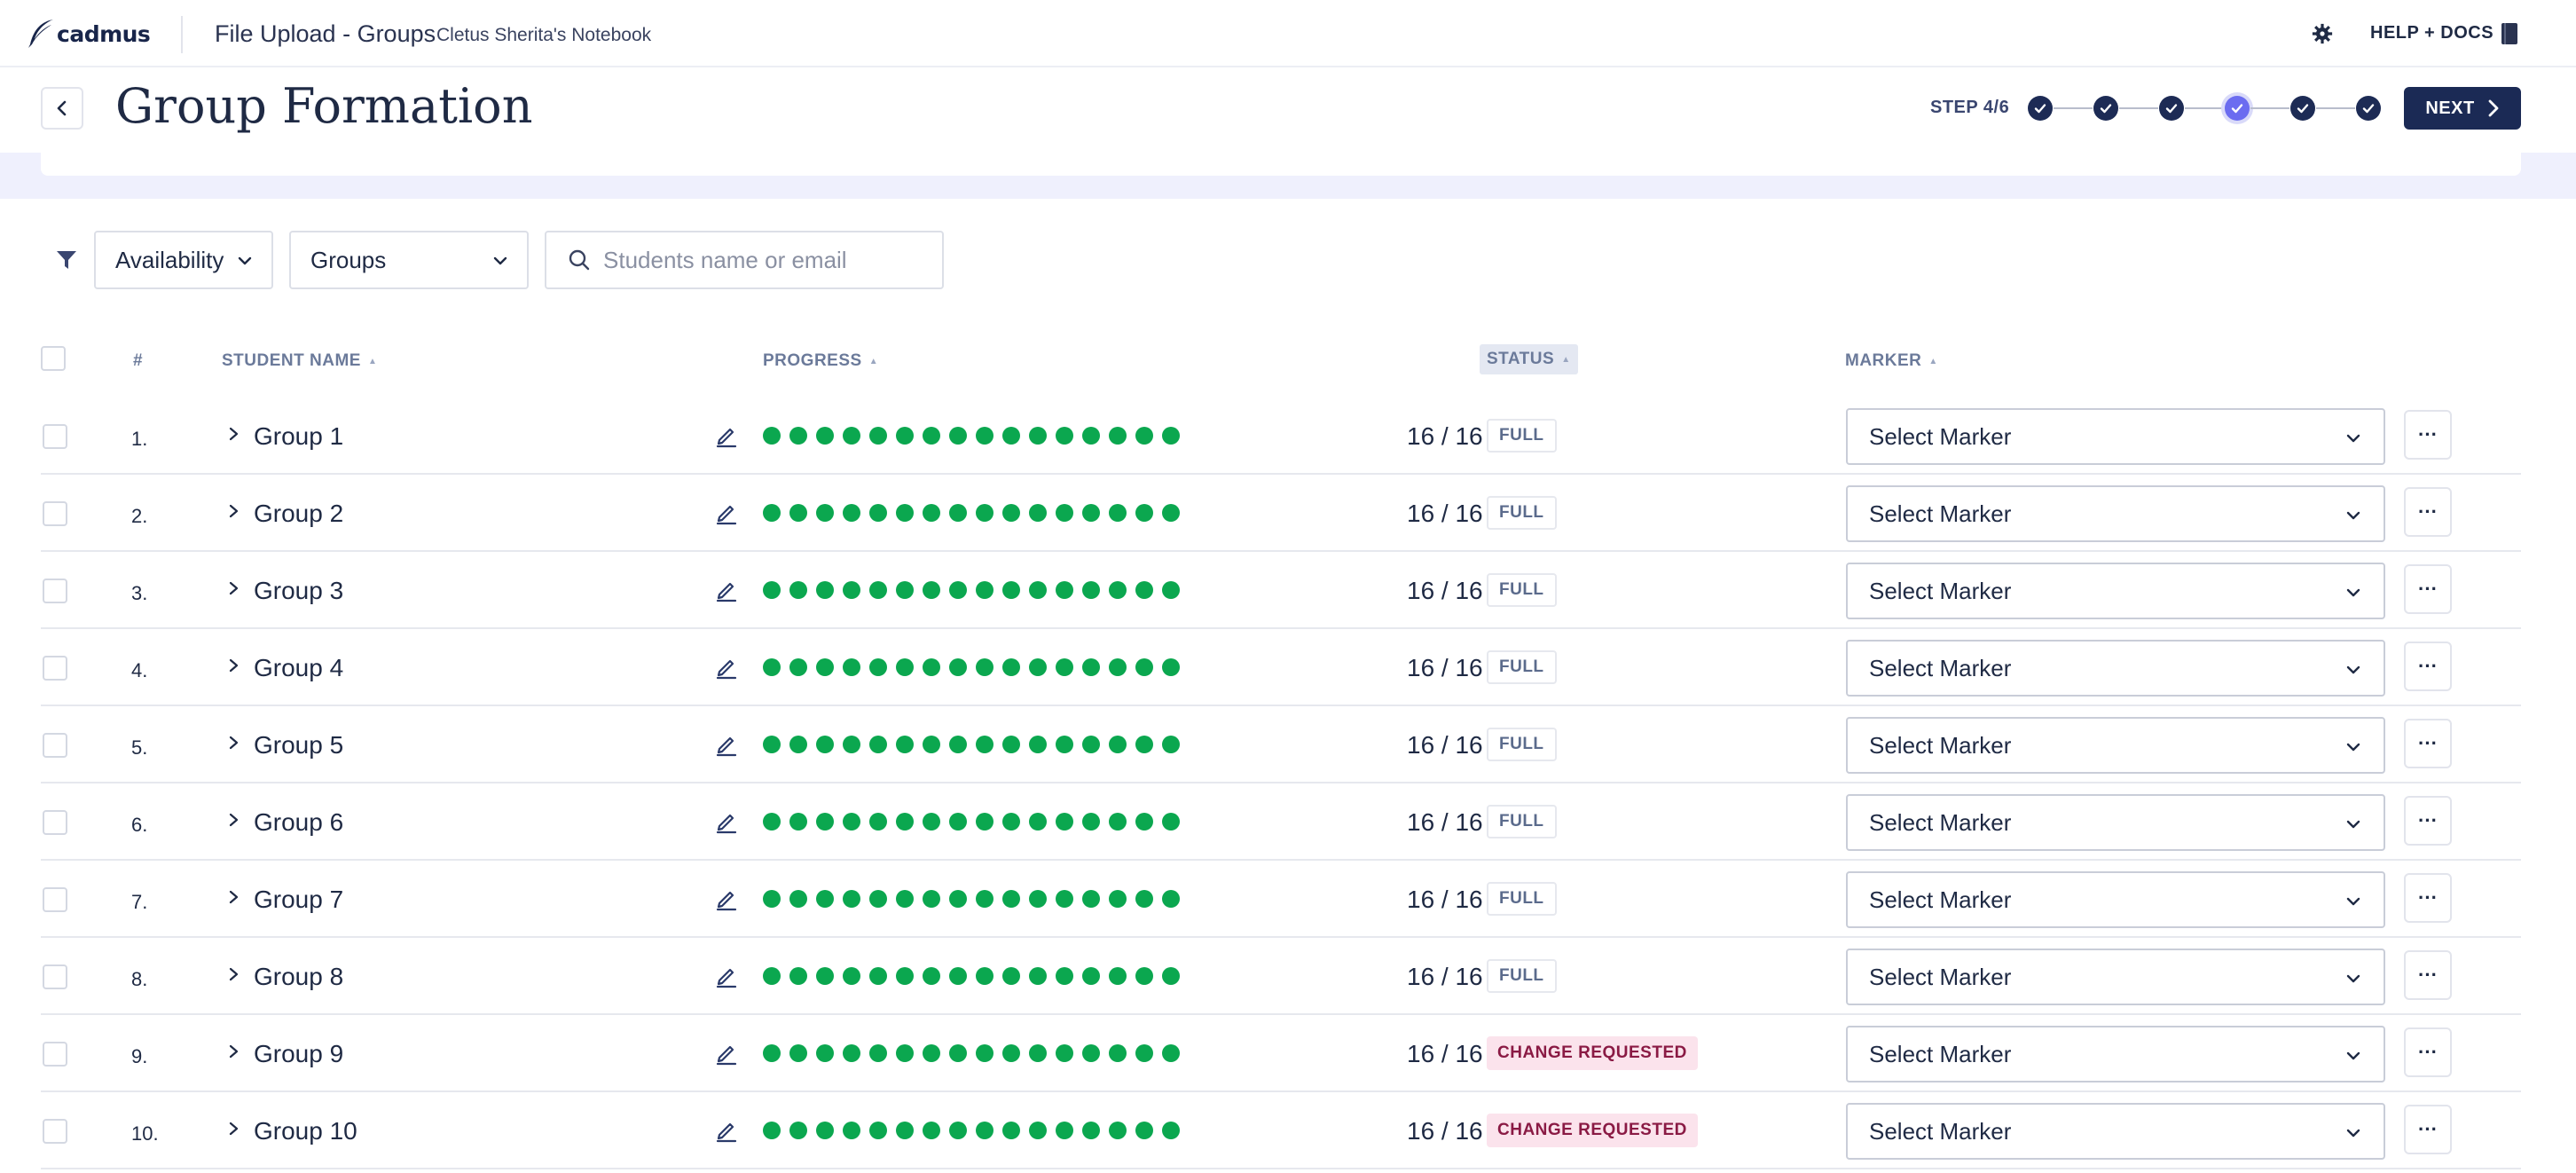  Describe the element at coordinates (183, 260) in the screenshot. I see `availability-dropdown: Availability` at that location.